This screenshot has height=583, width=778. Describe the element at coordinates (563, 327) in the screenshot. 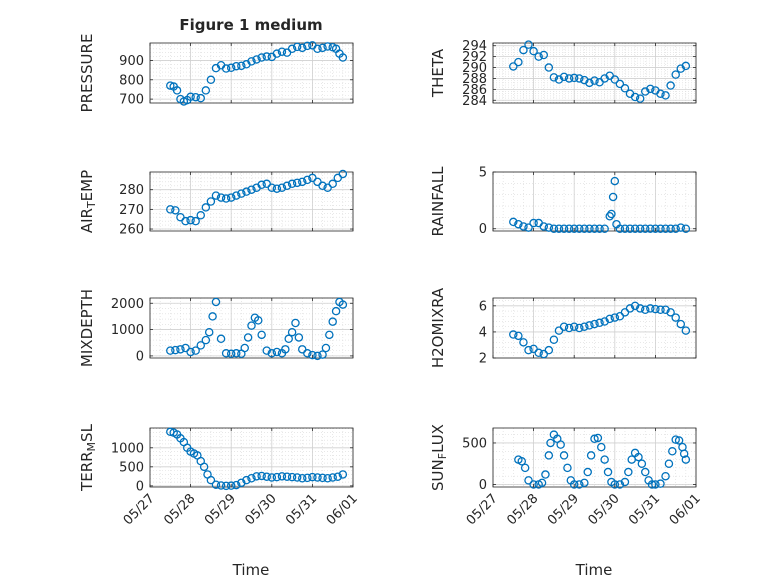

I see `axes-h2omixra: 2 4 6 H2OMIXRA` at that location.